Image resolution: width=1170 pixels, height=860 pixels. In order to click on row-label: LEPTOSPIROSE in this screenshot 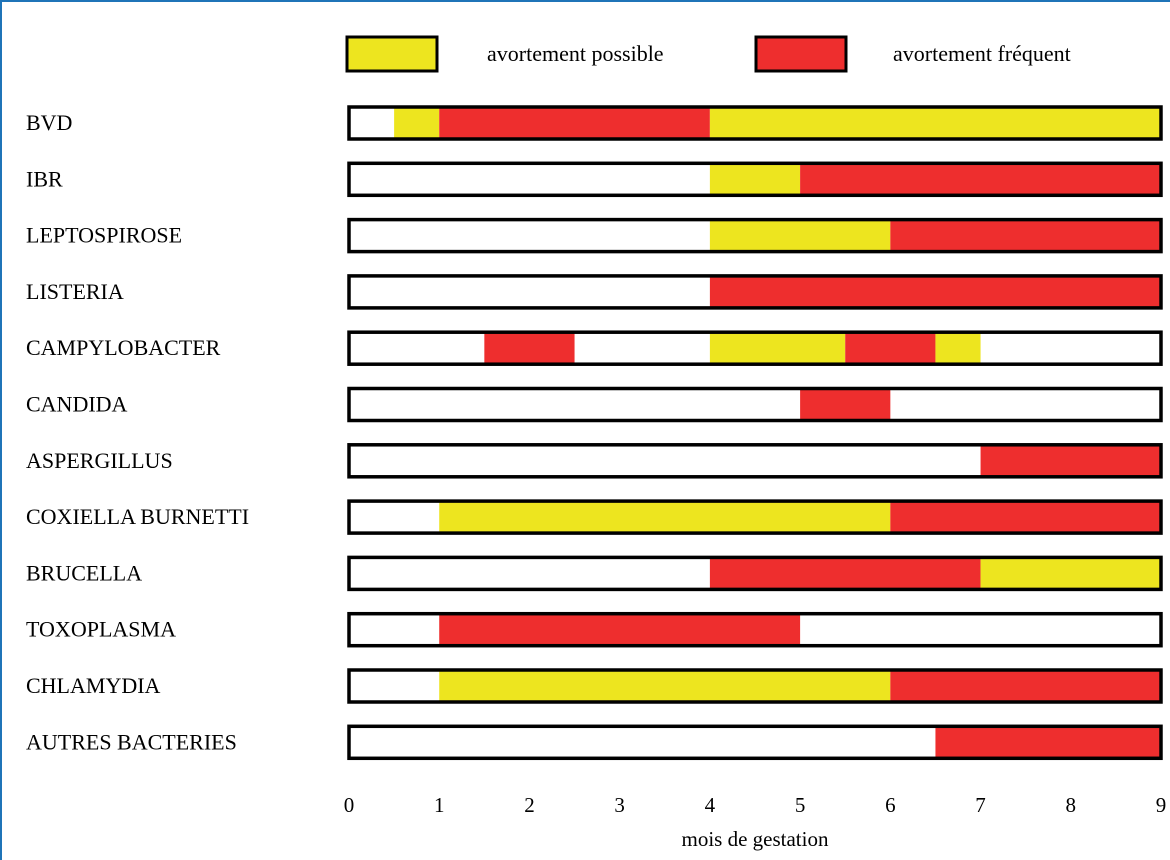, I will do `click(104, 235)`.